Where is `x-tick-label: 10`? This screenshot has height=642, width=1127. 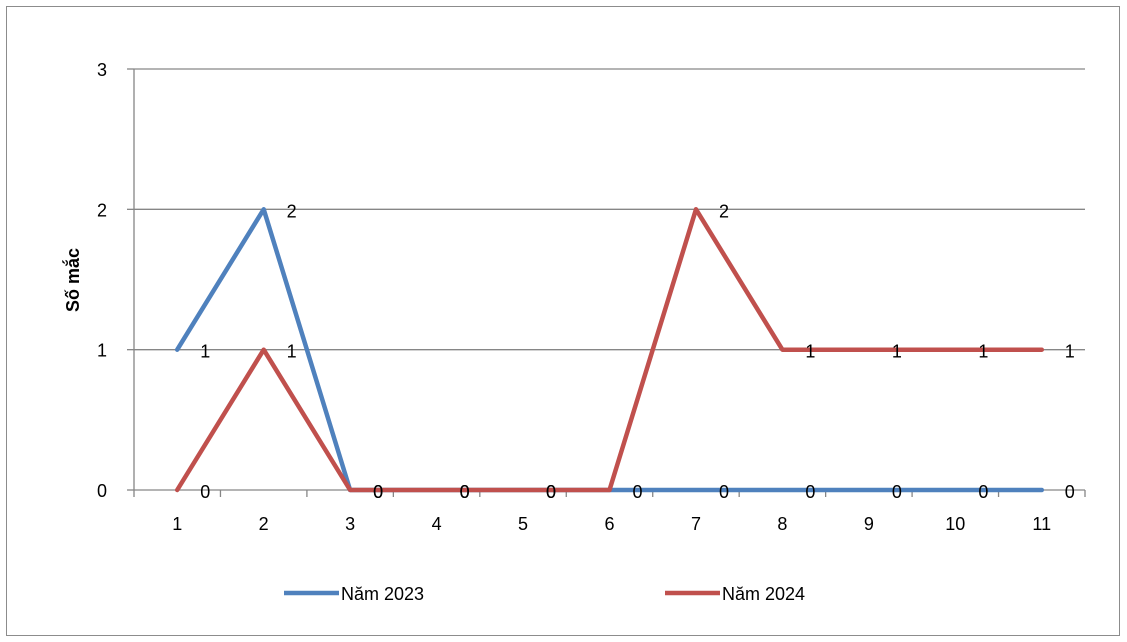
x-tick-label: 10 is located at coordinates (955, 524).